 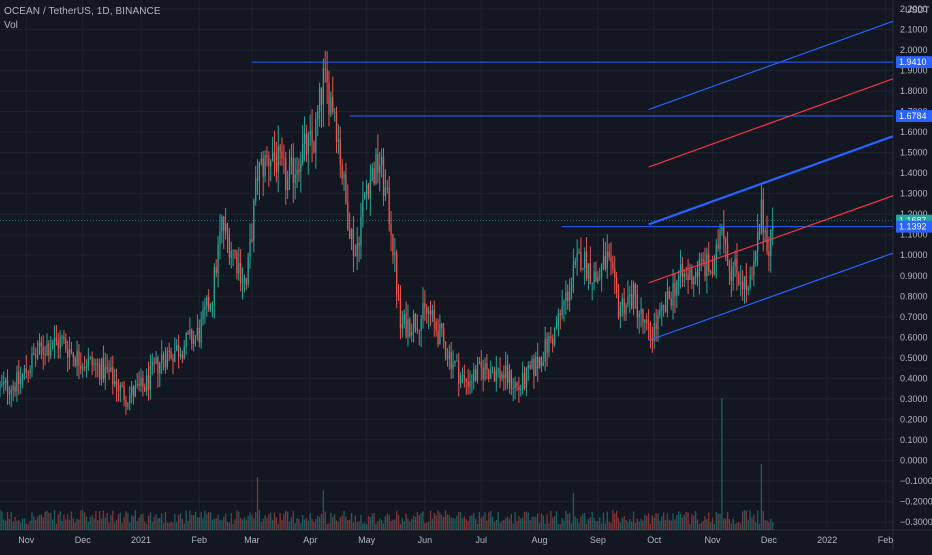 I want to click on price-tick-label: 0.0000, so click(x=914, y=460).